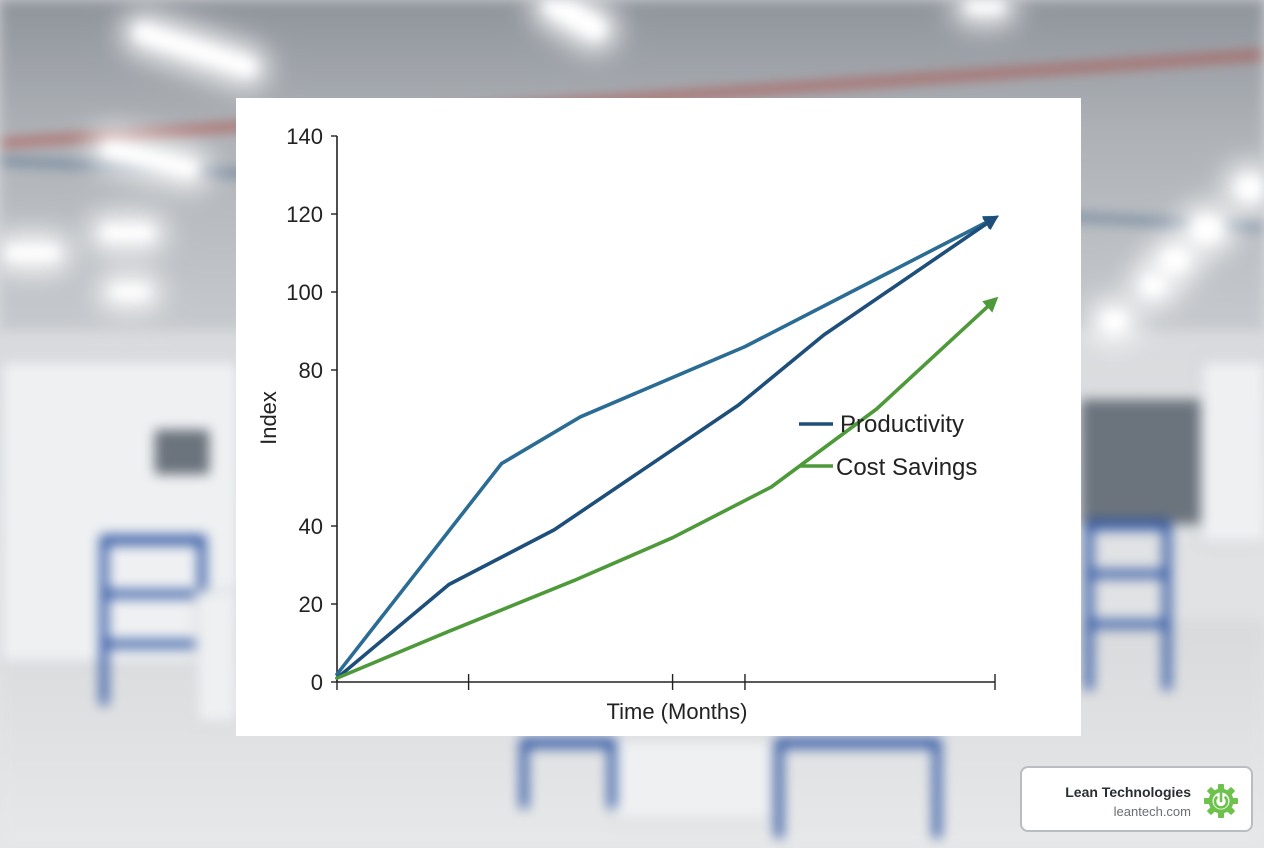 The width and height of the screenshot is (1264, 848). What do you see at coordinates (311, 370) in the screenshot?
I see `y-tick-label: 80` at bounding box center [311, 370].